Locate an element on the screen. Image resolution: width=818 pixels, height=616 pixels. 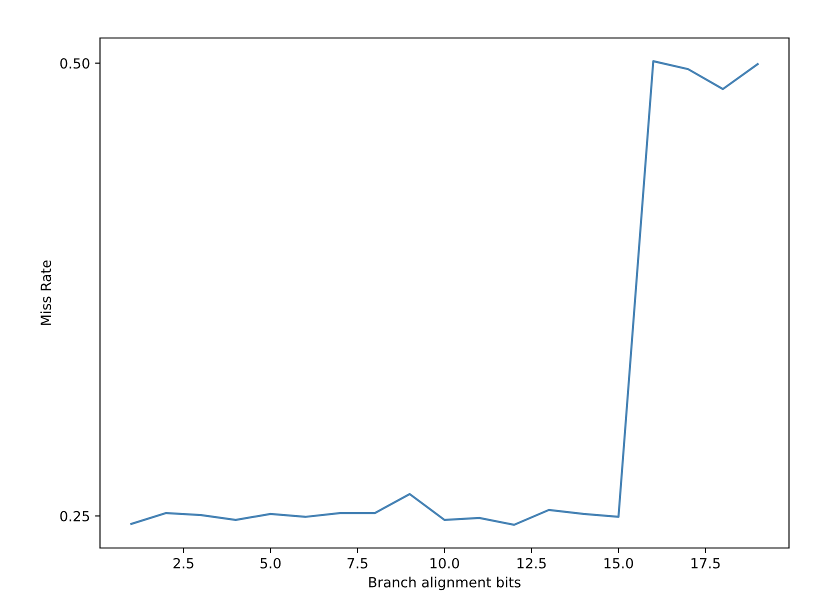
x-tick-label: 5.0 is located at coordinates (270, 563).